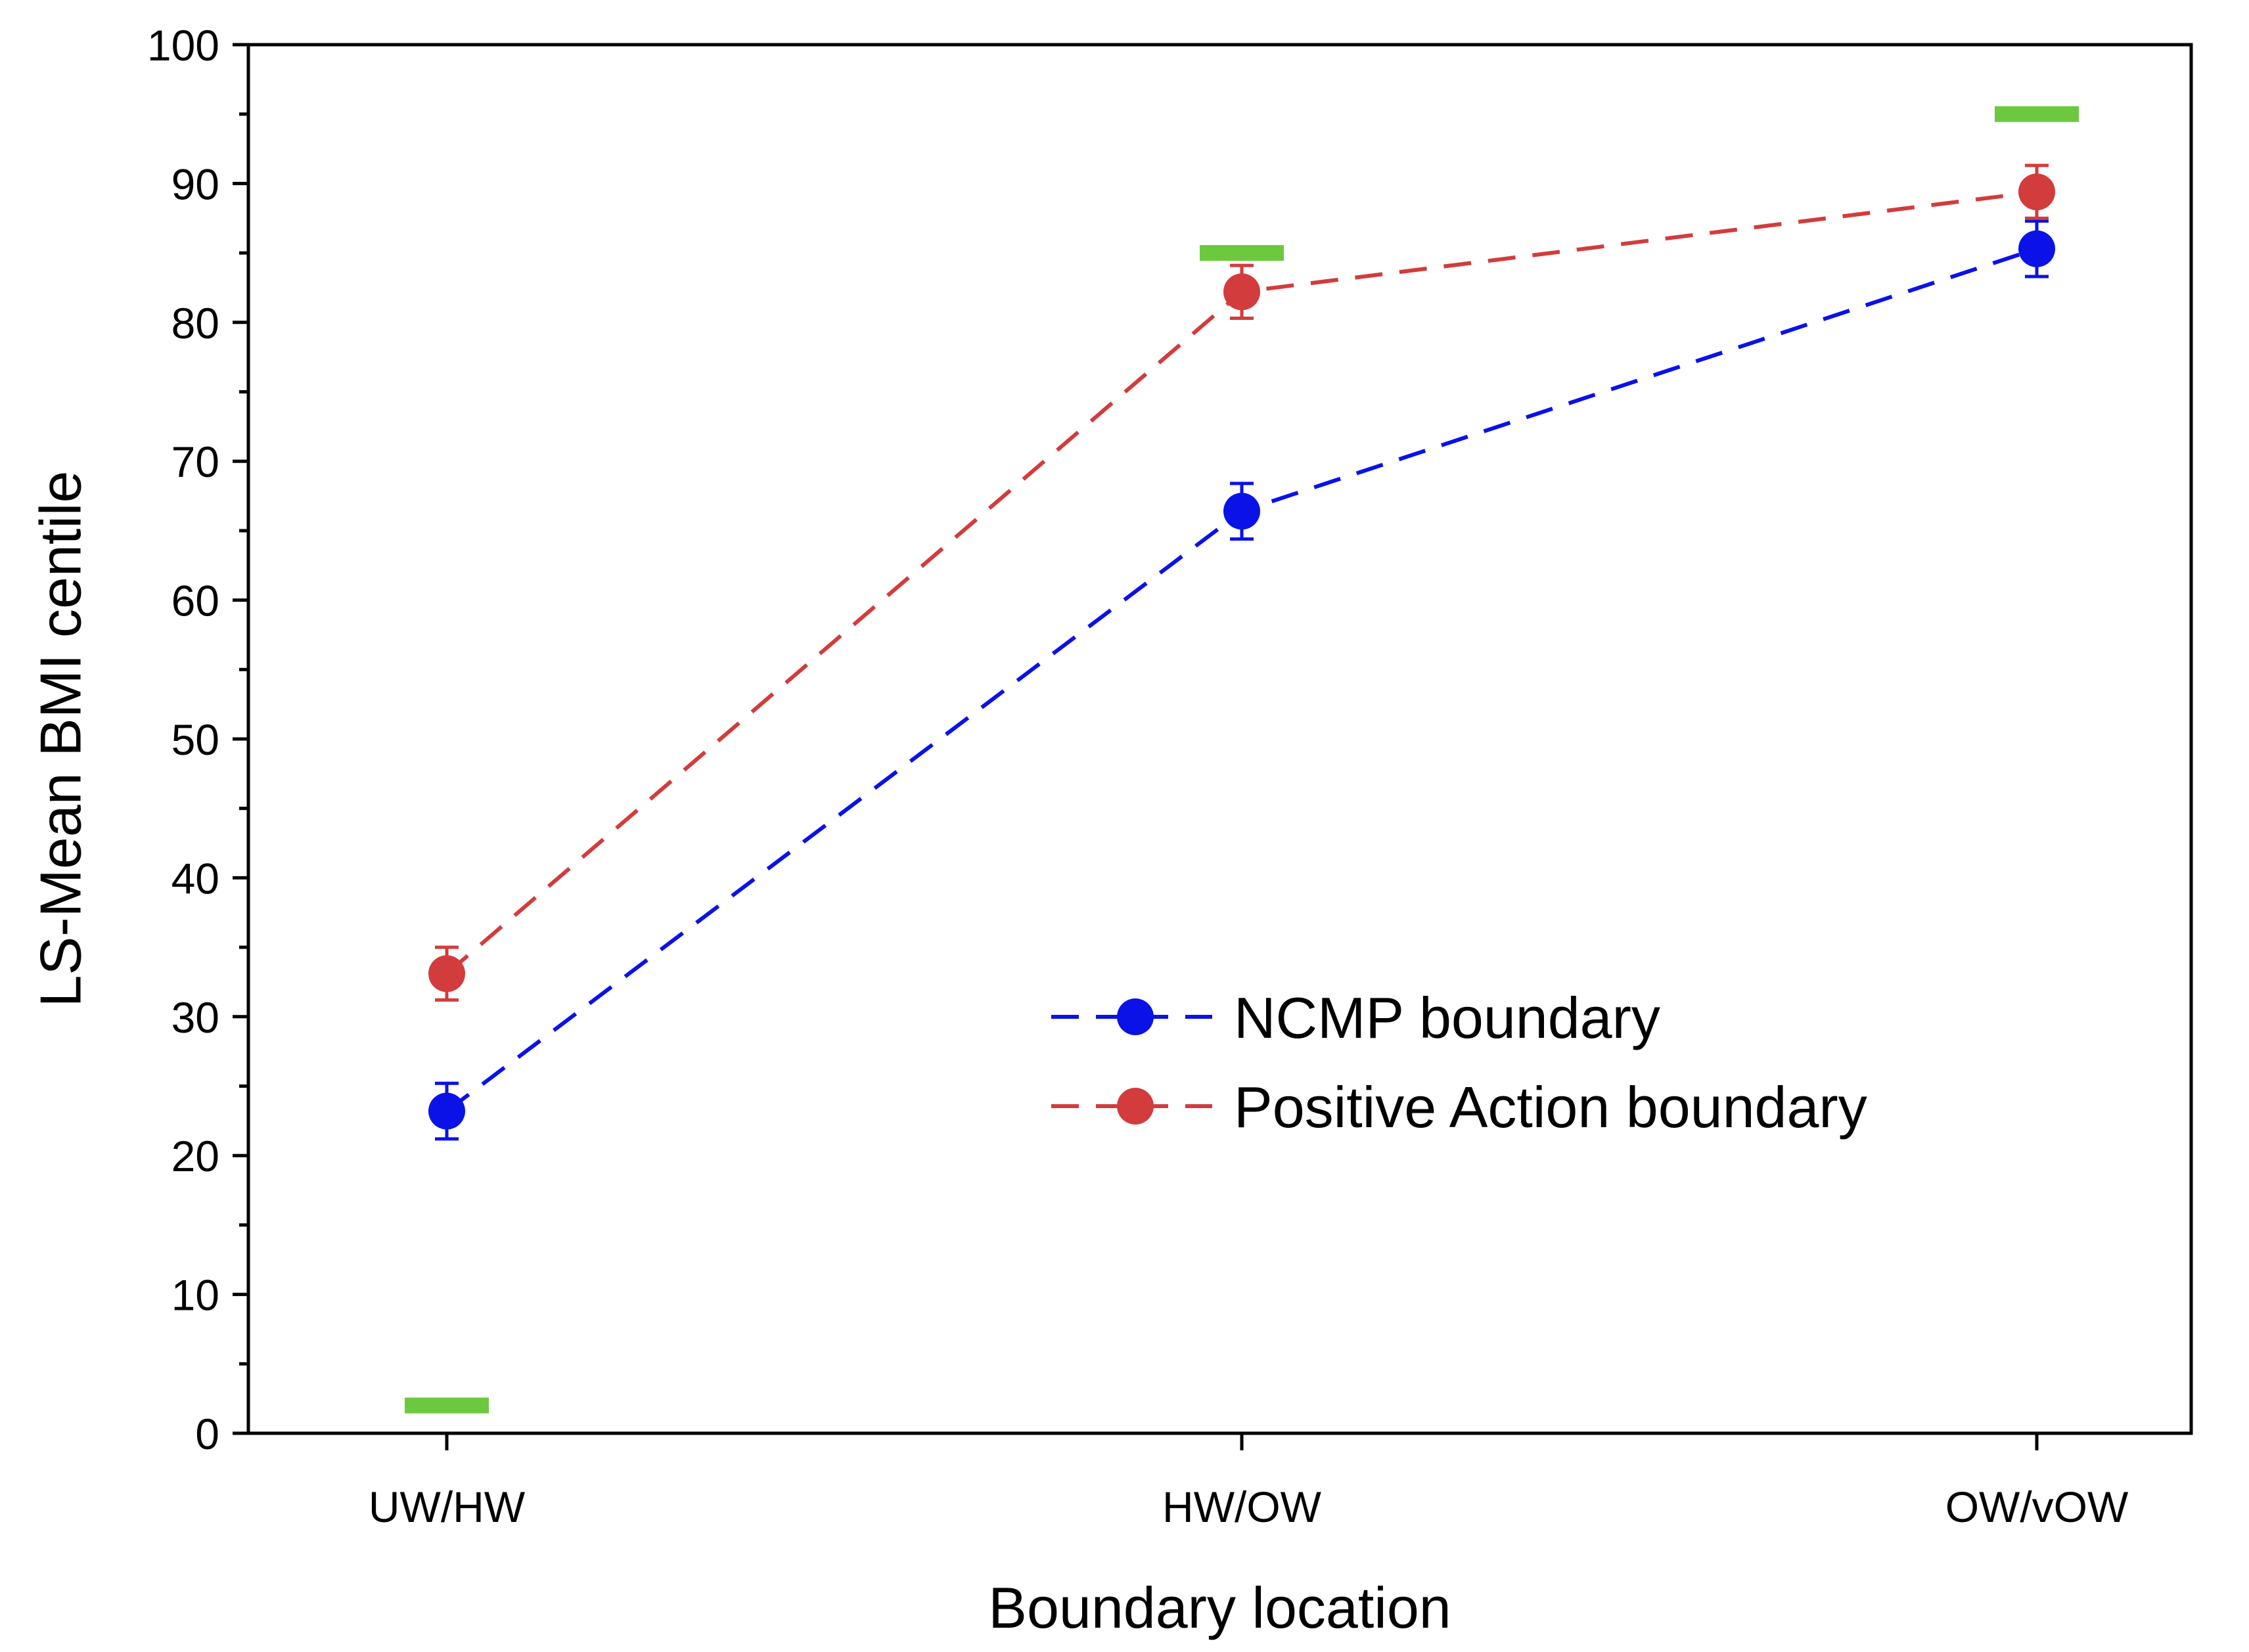  What do you see at coordinates (1219, 1607) in the screenshot?
I see `x-axis-title: Boundary location` at bounding box center [1219, 1607].